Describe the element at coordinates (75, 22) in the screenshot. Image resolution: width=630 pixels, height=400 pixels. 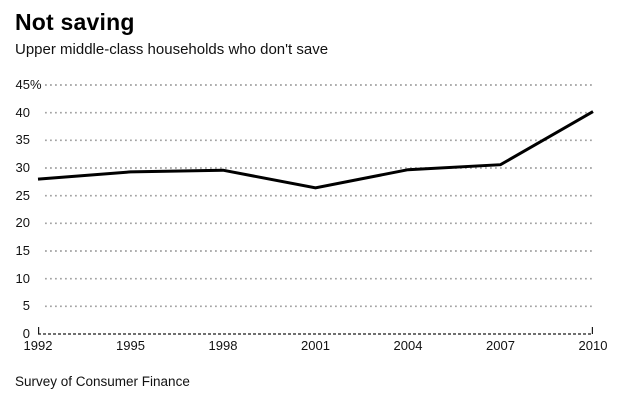
I see `chart-title: Not saving` at that location.